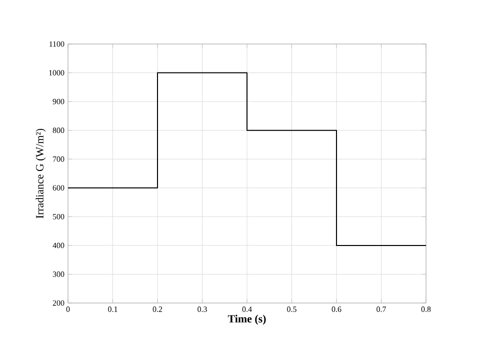 The width and height of the screenshot is (480, 339). What do you see at coordinates (247, 319) in the screenshot?
I see `x-axis-title: Time (s)` at bounding box center [247, 319].